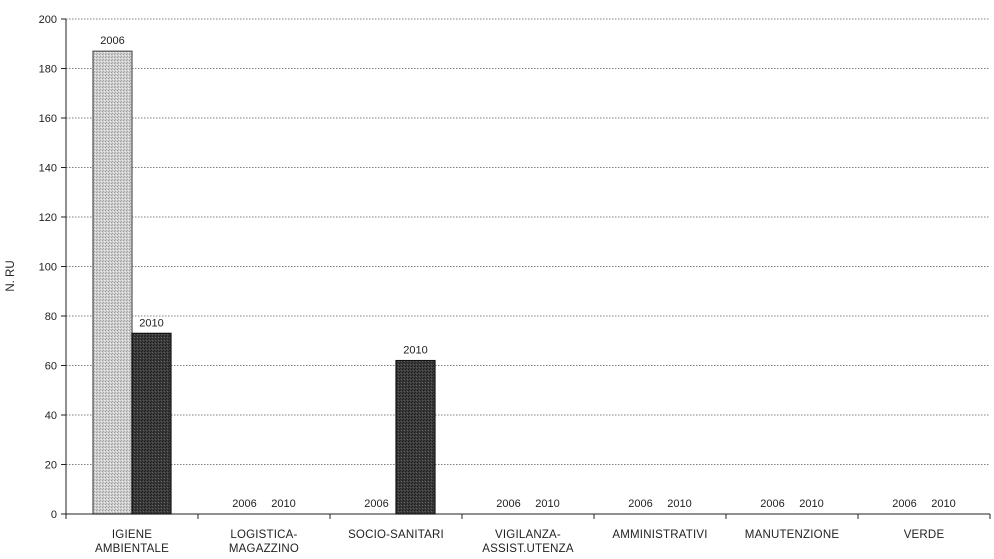 The image size is (994, 559). What do you see at coordinates (51, 466) in the screenshot?
I see `y-tick-label: 20` at bounding box center [51, 466].